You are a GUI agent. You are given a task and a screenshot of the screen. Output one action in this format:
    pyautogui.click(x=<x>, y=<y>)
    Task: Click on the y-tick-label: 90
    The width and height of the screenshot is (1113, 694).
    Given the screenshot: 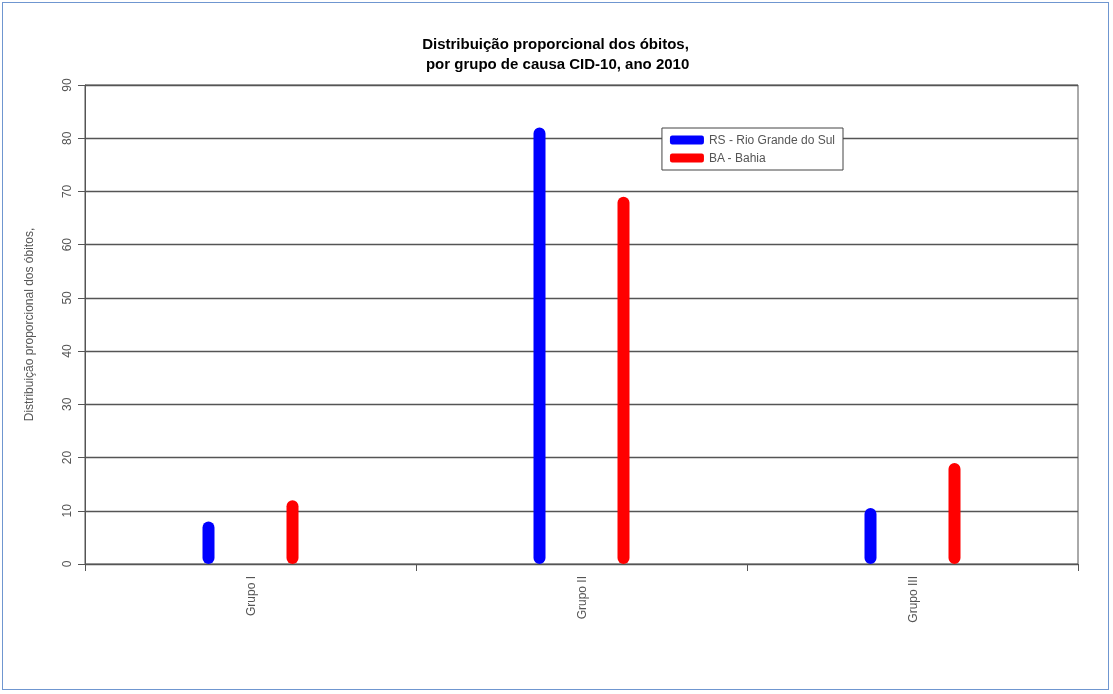 What is the action you would take?
    pyautogui.click(x=67, y=85)
    